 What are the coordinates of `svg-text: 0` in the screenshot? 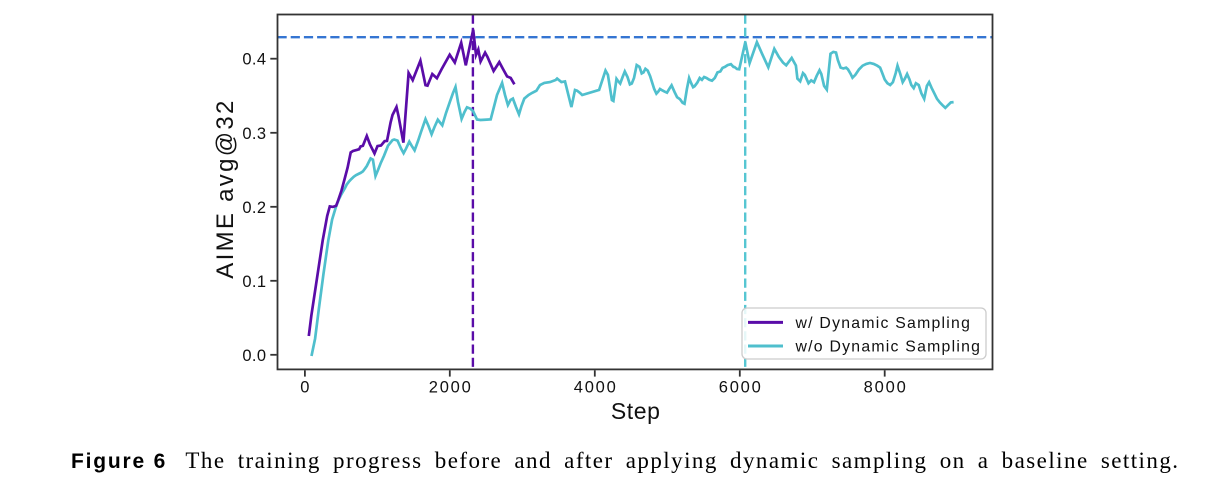 It's located at (305, 388).